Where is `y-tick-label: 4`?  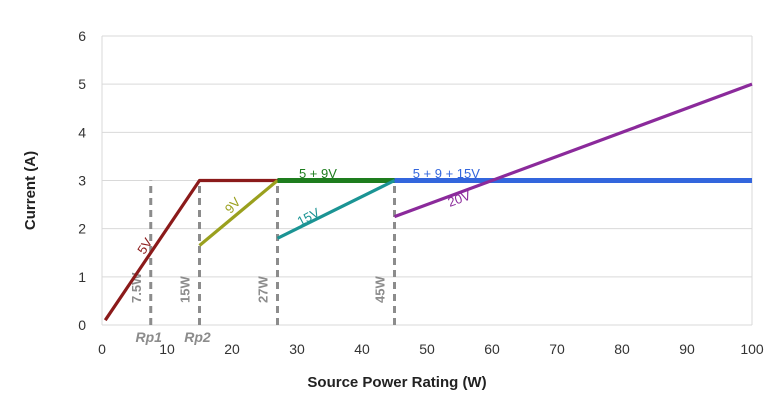
y-tick-label: 4 is located at coordinates (82, 132).